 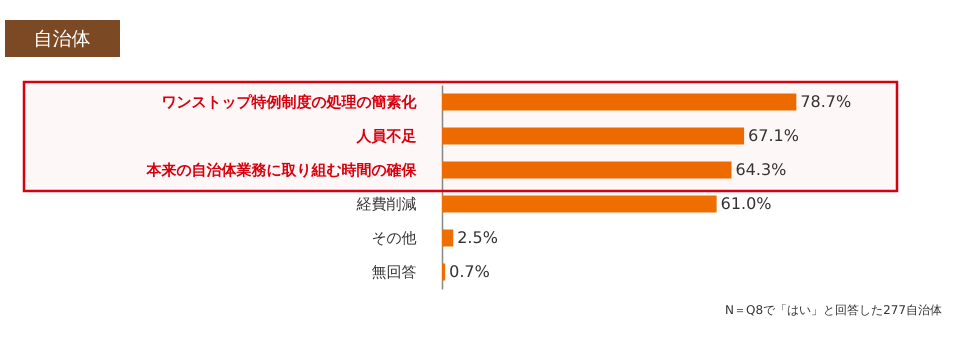 What do you see at coordinates (394, 238) in the screenshot?
I see `y-tick-label: その他` at bounding box center [394, 238].